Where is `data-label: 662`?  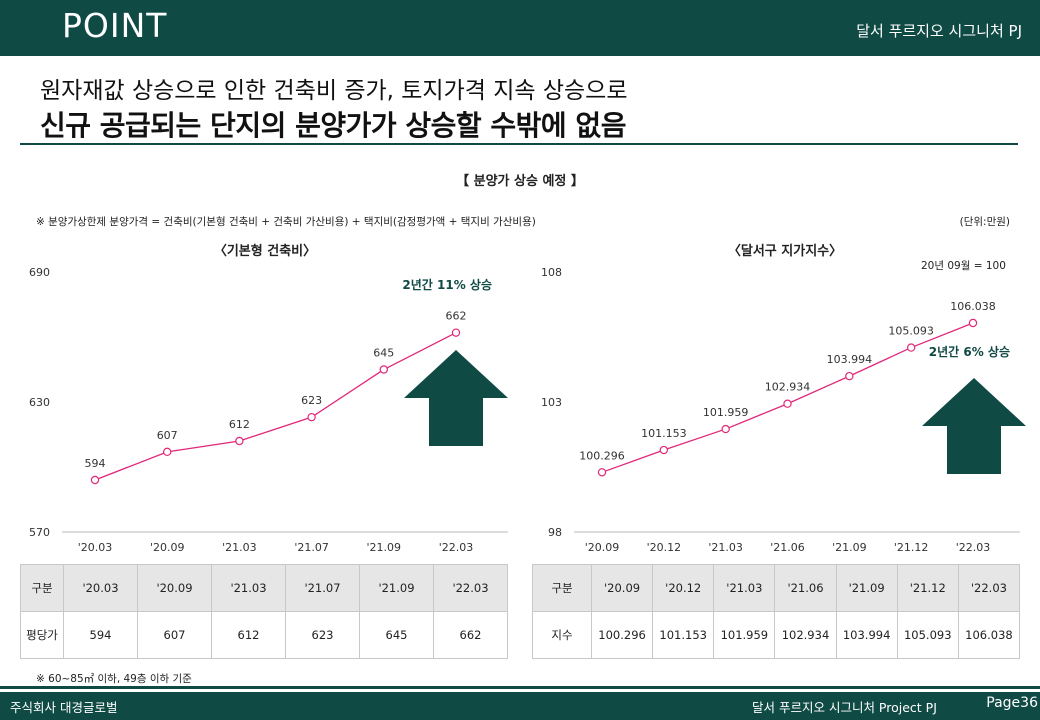 data-label: 662 is located at coordinates (456, 316).